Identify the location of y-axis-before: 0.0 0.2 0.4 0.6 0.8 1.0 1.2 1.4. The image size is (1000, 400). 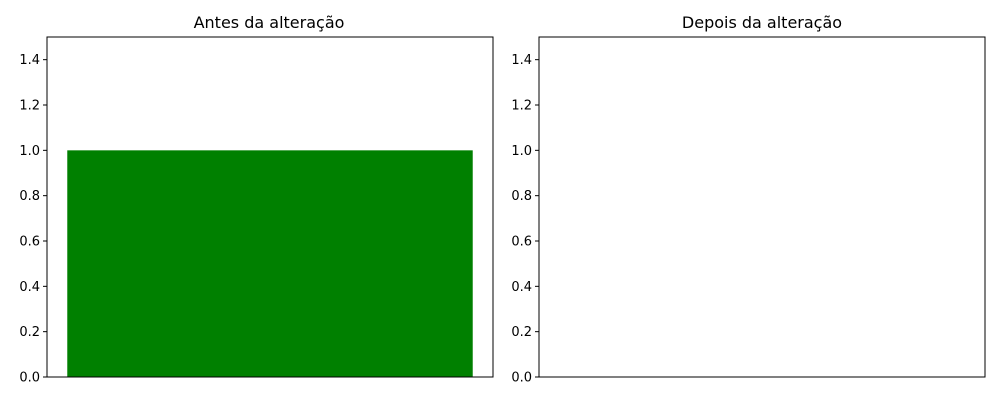
(33, 219).